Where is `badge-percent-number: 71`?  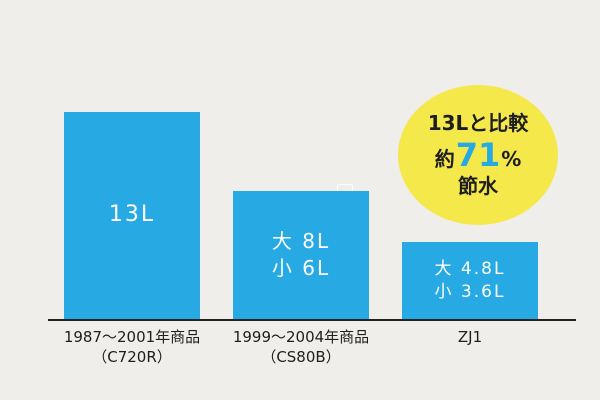 badge-percent-number: 71 is located at coordinates (478, 154).